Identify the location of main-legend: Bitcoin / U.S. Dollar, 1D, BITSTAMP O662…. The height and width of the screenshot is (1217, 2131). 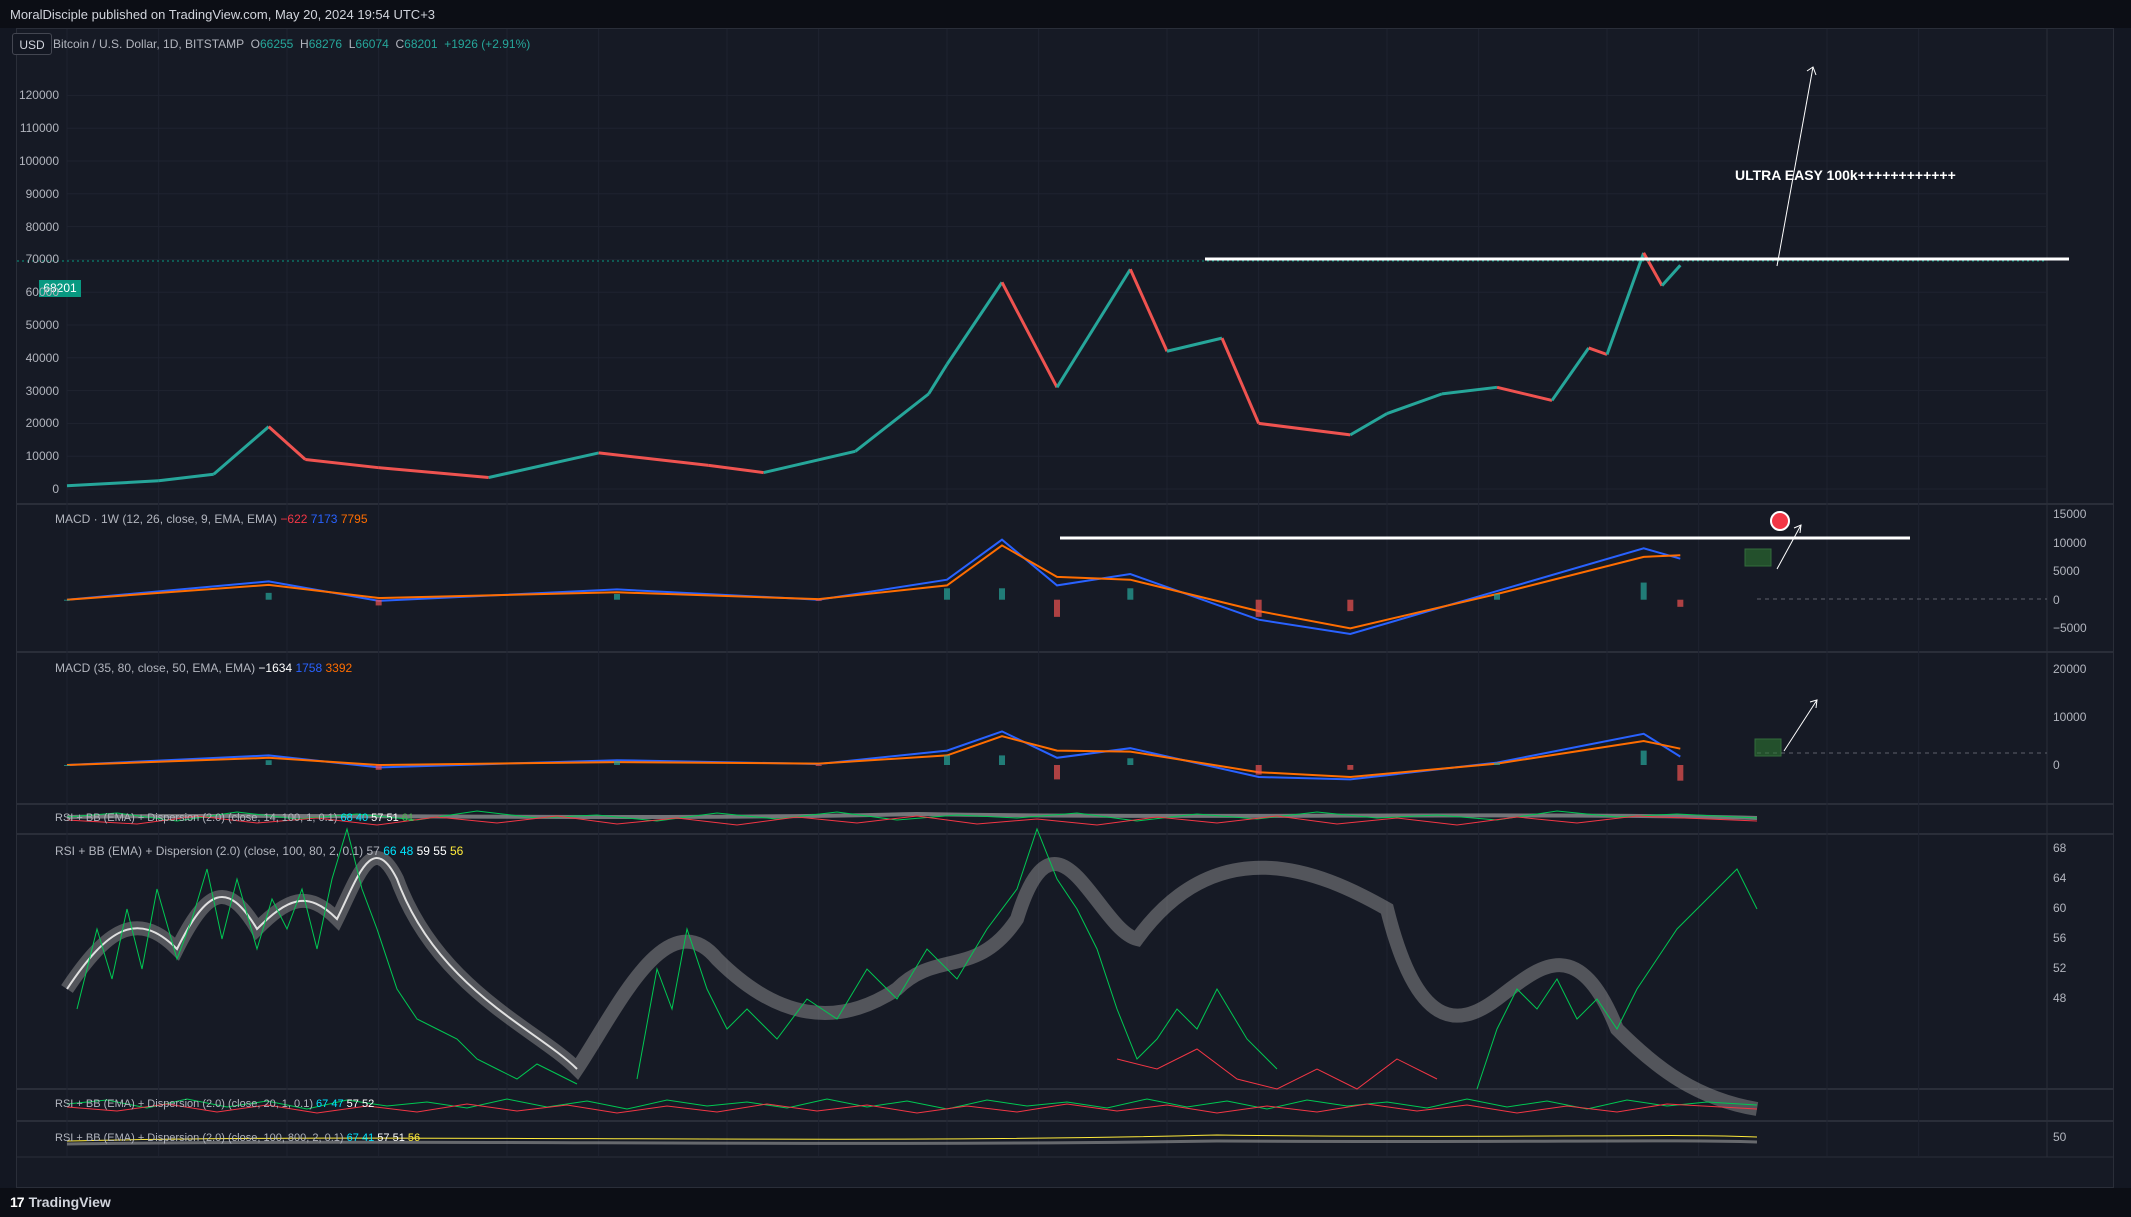
(292, 44).